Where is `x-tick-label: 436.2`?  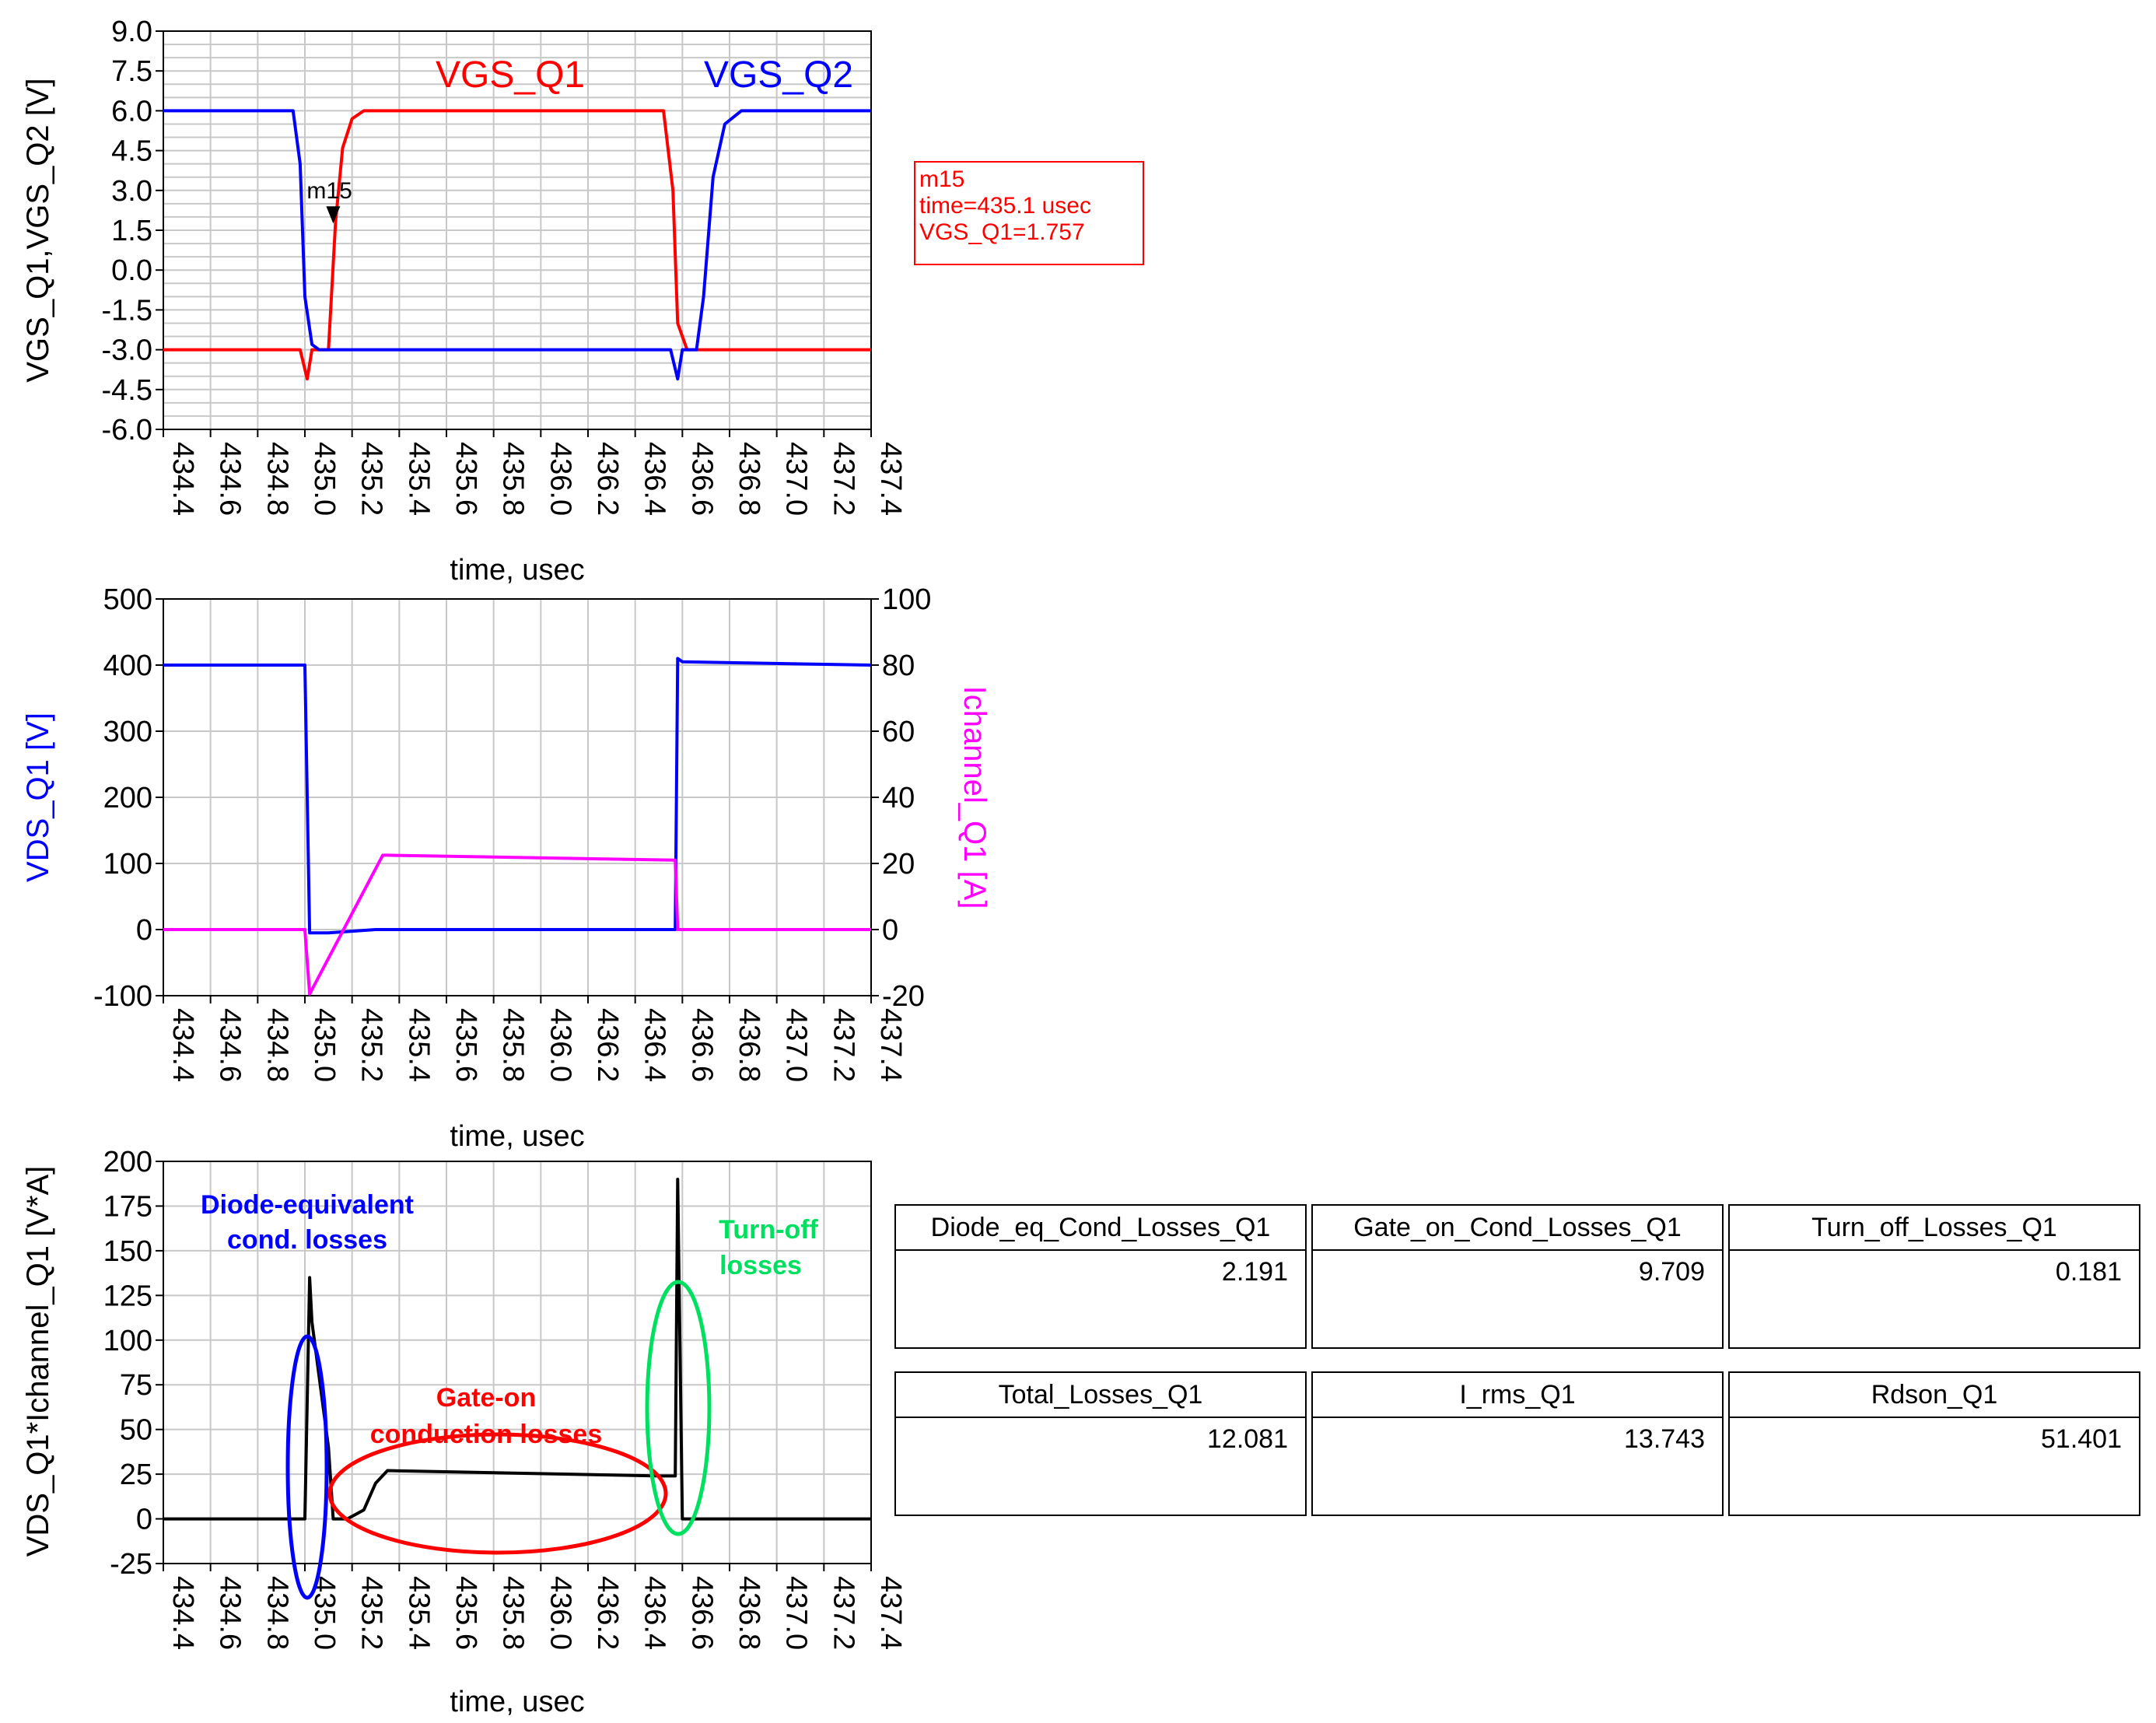 x-tick-label: 436.2 is located at coordinates (608, 1045).